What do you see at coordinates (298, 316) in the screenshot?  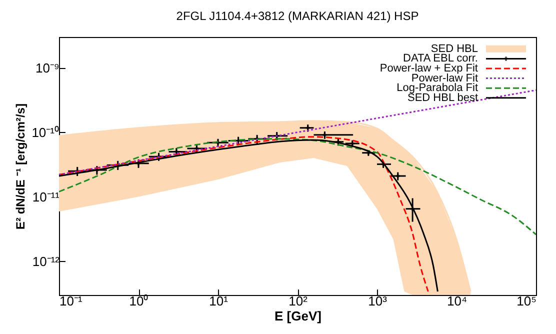 I see `x-axis-title: E [GeV]` at bounding box center [298, 316].